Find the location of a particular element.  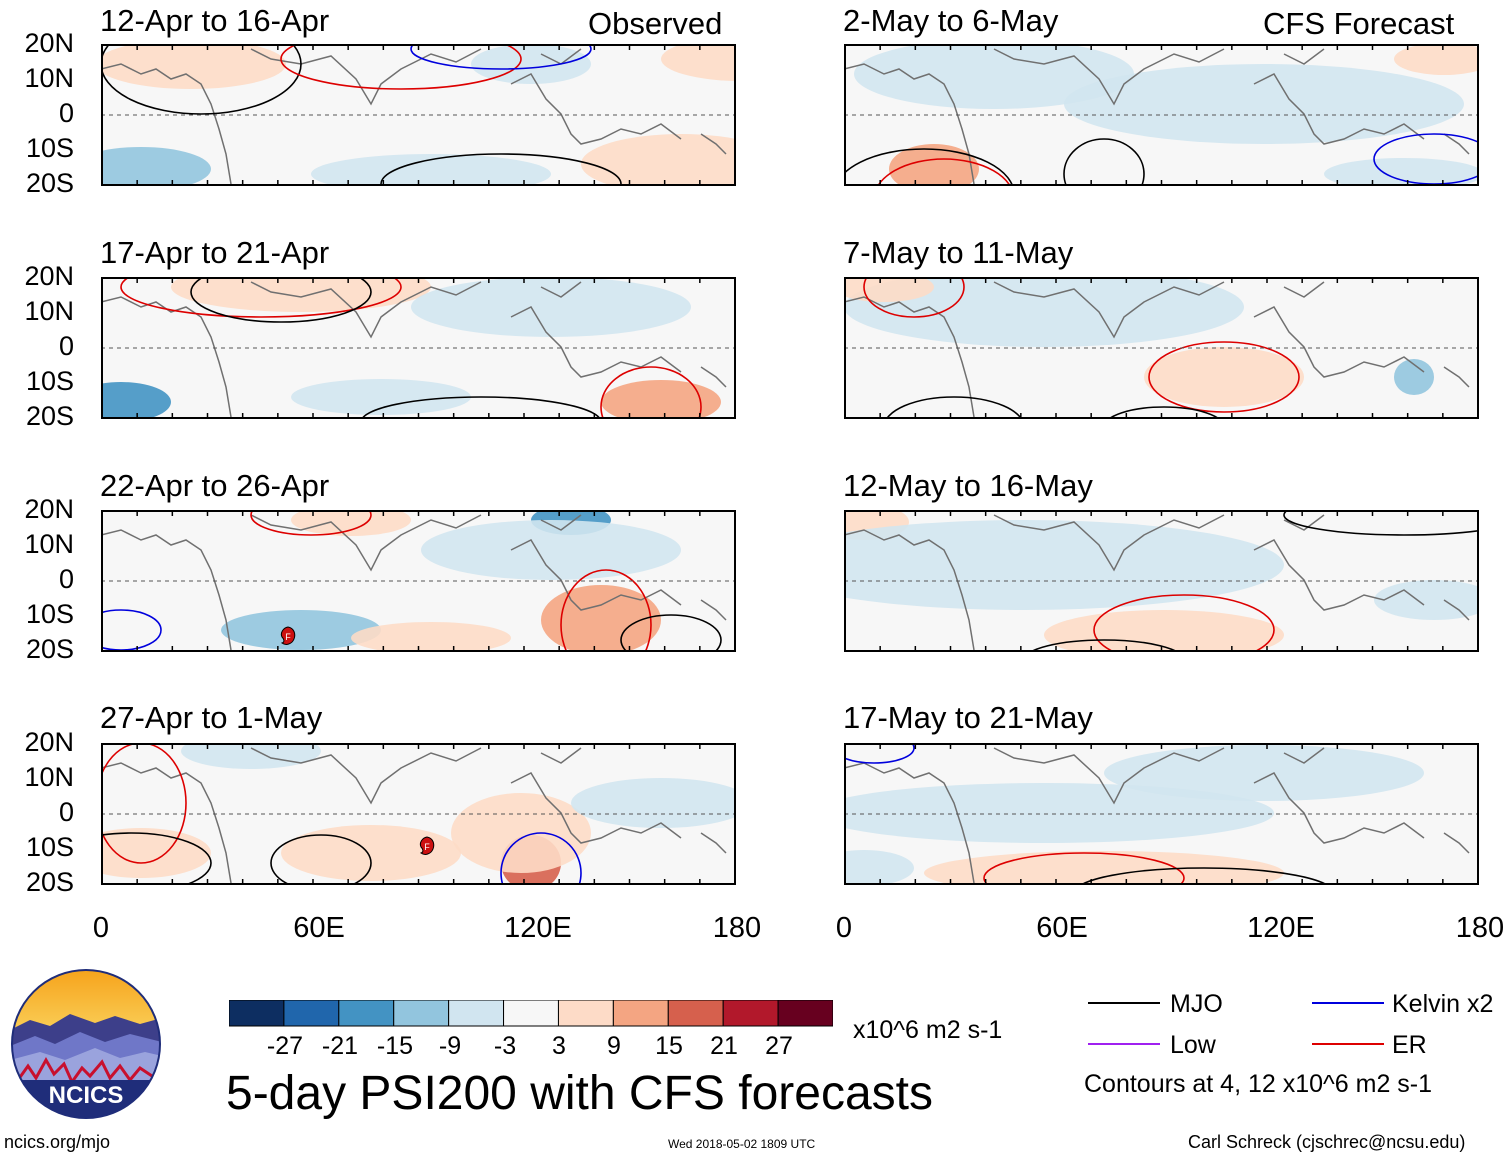

footer-url: ncics.org/mjo is located at coordinates (57, 1142).